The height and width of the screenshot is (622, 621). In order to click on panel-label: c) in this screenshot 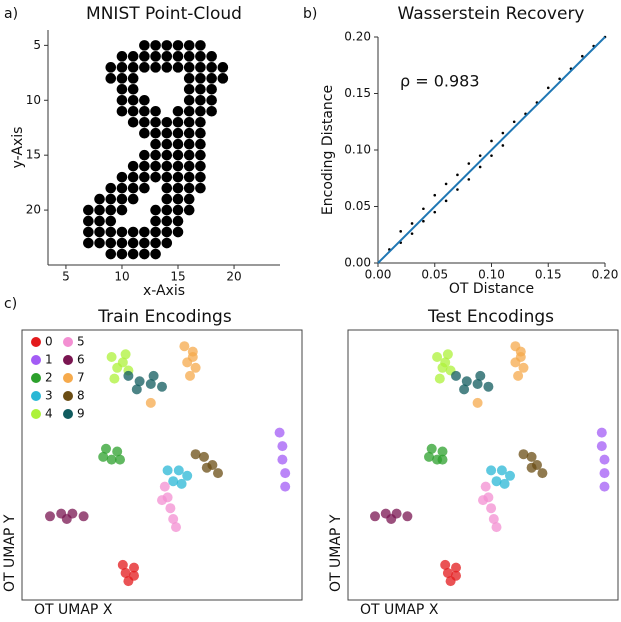, I will do `click(10, 304)`.